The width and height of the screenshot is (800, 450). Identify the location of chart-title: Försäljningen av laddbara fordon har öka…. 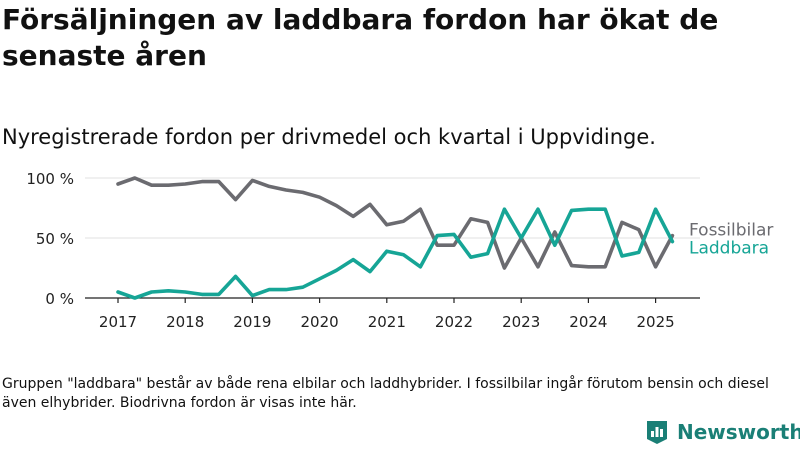
(360, 37).